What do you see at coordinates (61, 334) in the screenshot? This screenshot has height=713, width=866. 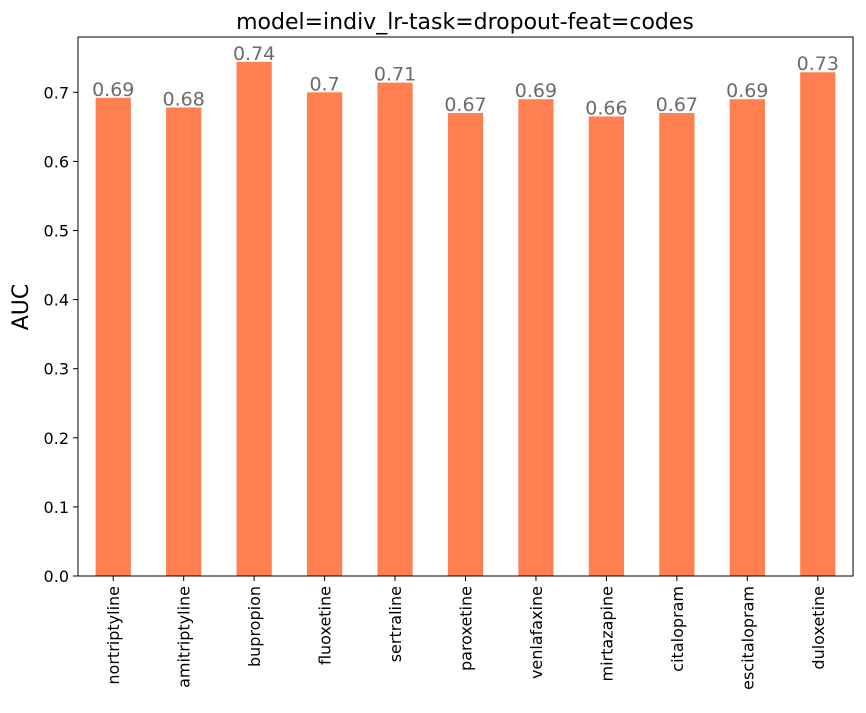 I see `y-ticks-group: 0.0 0.1 0.2 0.3 0.4 0.5 0.6 0.7` at bounding box center [61, 334].